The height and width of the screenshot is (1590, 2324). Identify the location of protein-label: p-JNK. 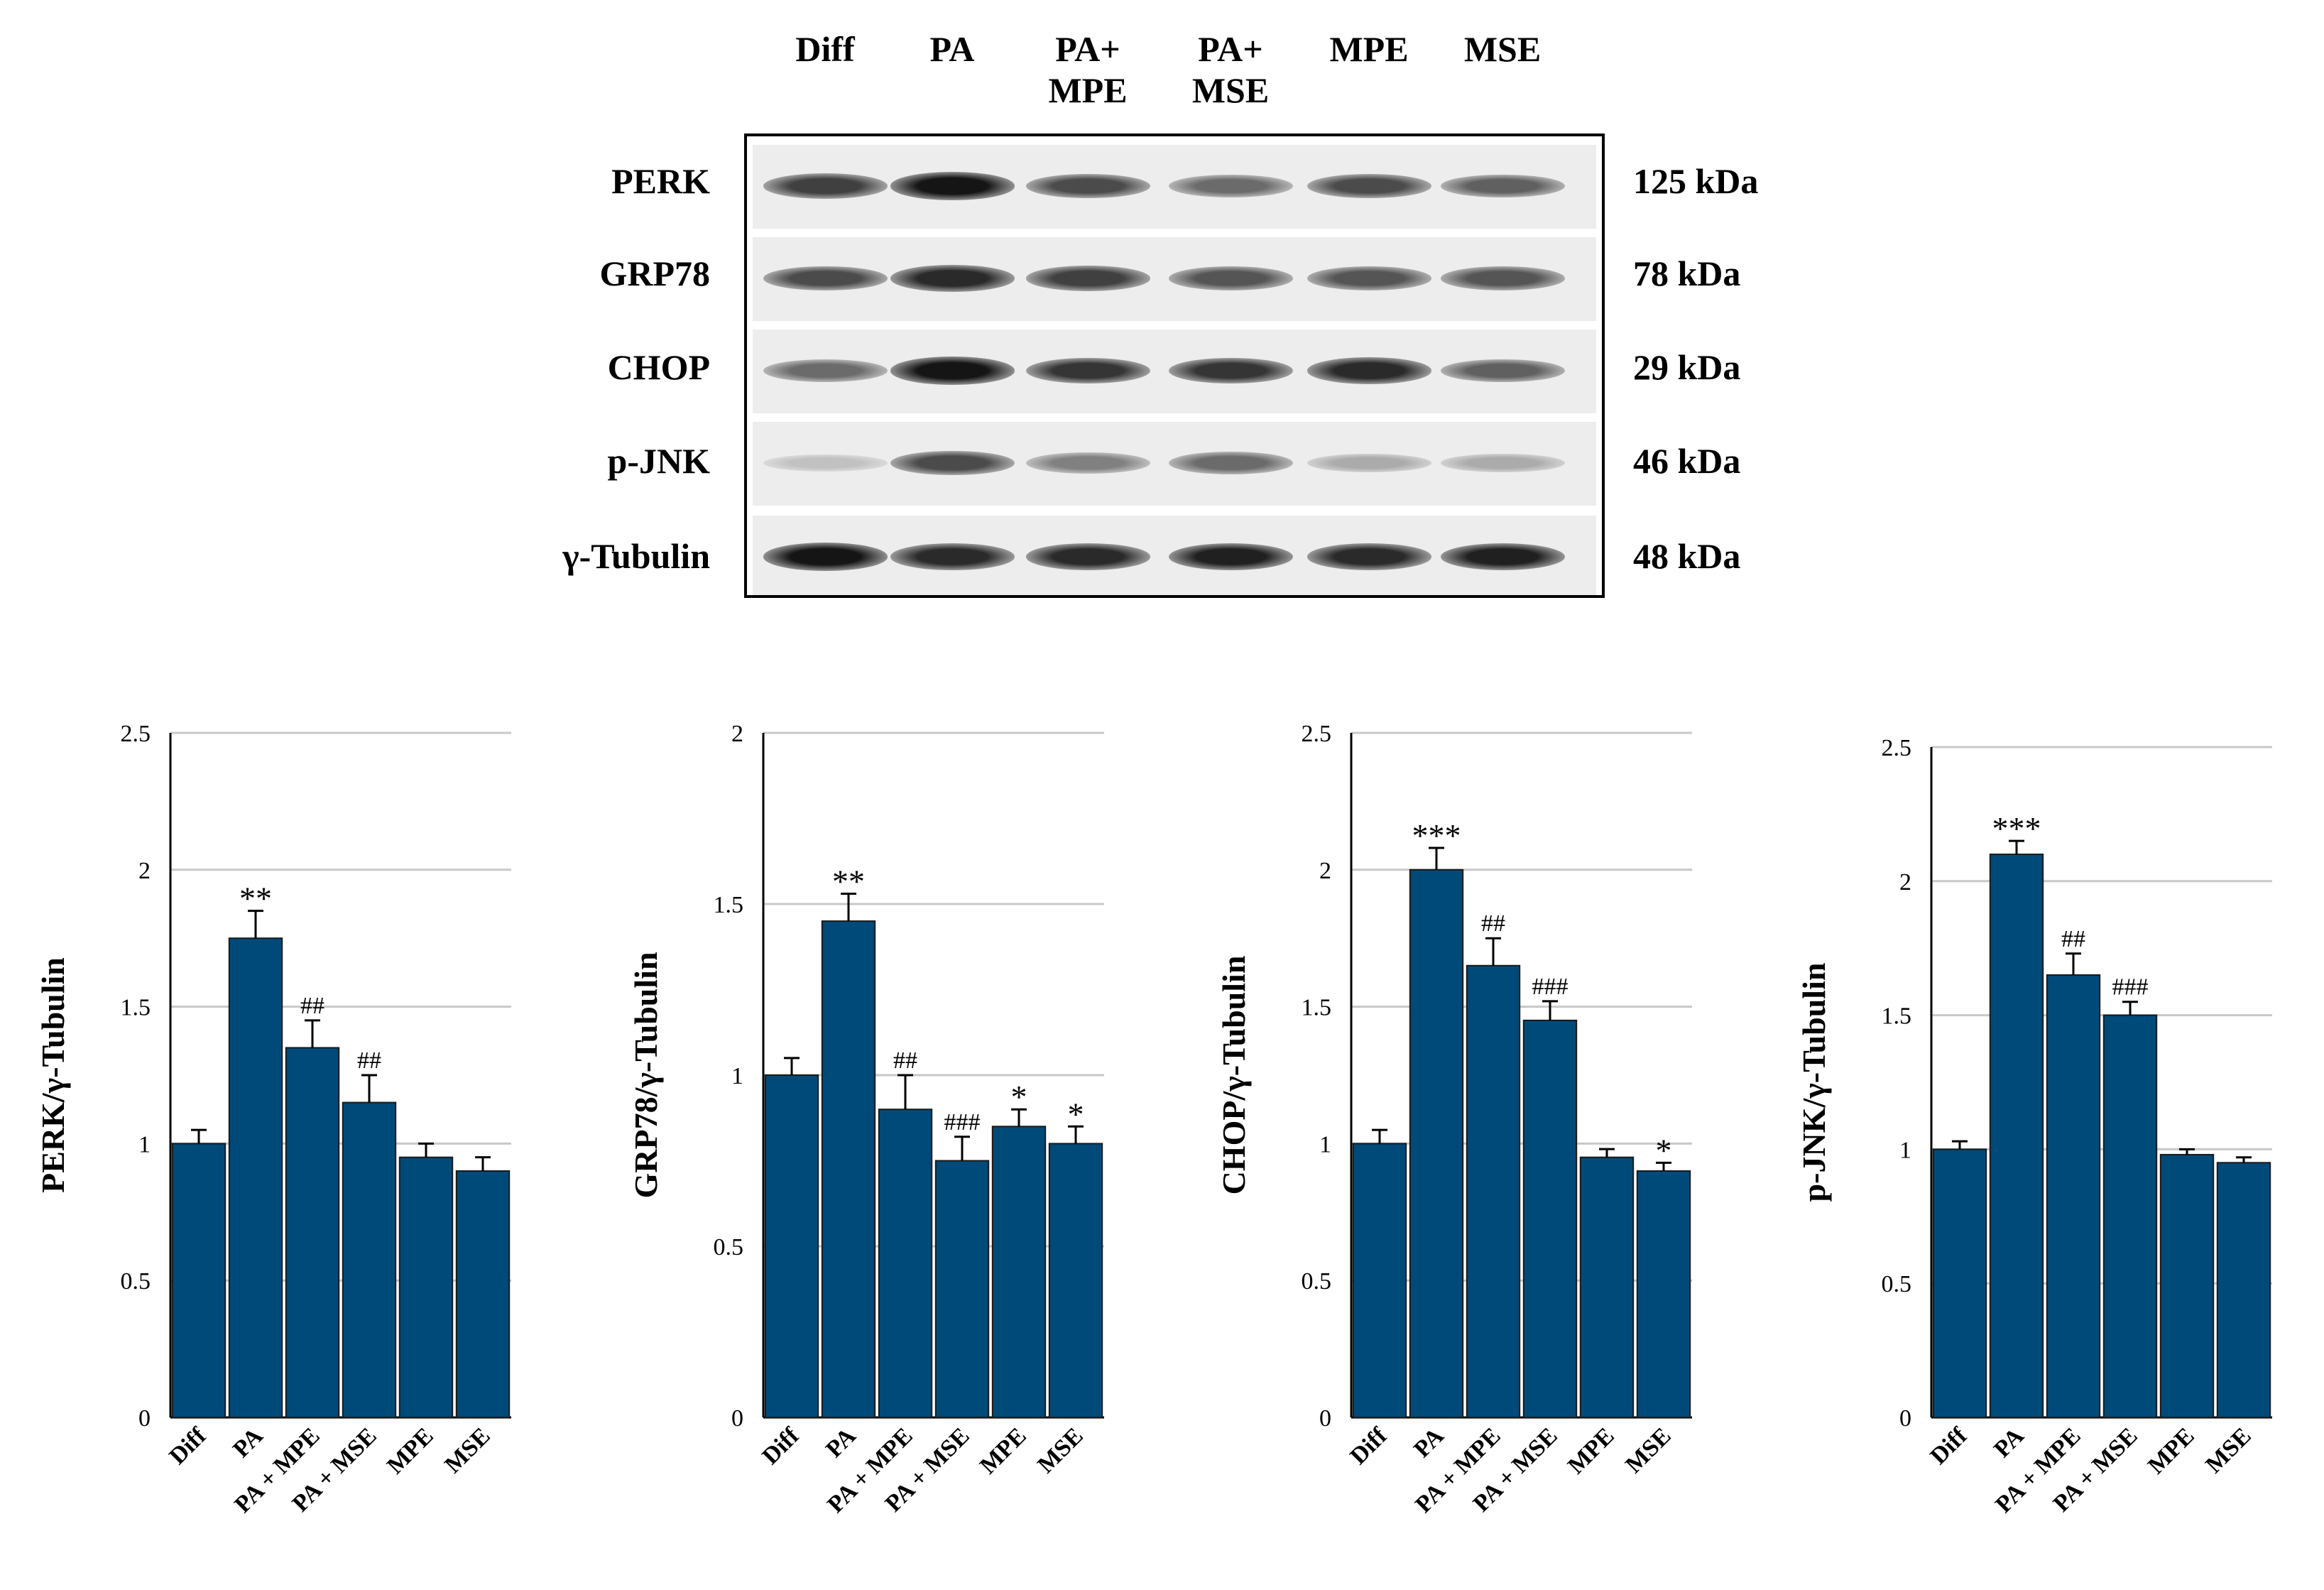
(658, 461).